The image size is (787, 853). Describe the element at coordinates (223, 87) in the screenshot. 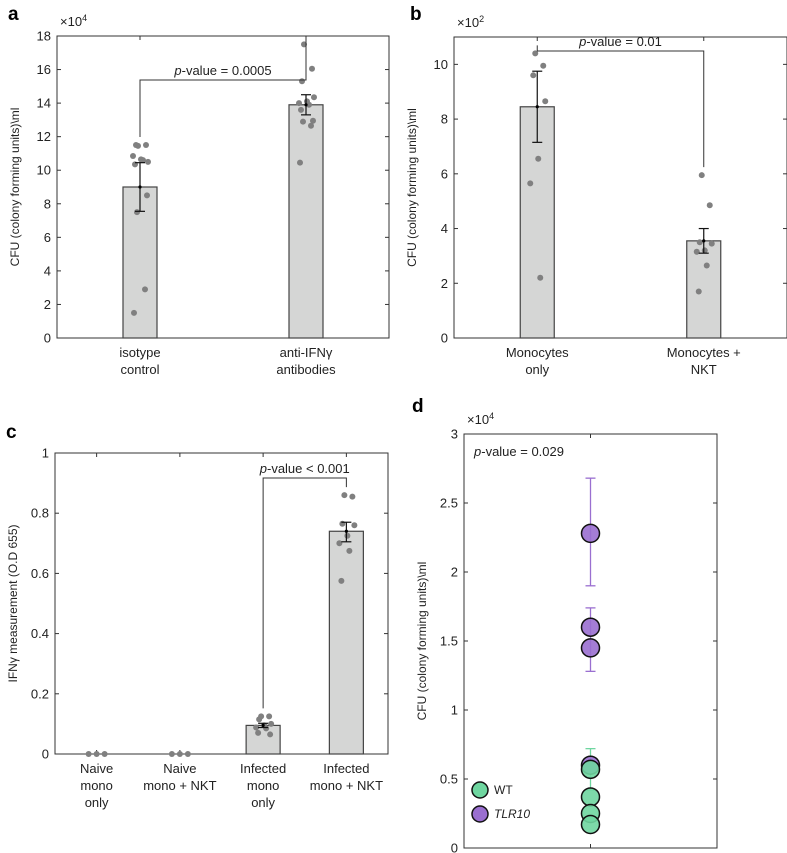

I see `significance-bracket` at that location.